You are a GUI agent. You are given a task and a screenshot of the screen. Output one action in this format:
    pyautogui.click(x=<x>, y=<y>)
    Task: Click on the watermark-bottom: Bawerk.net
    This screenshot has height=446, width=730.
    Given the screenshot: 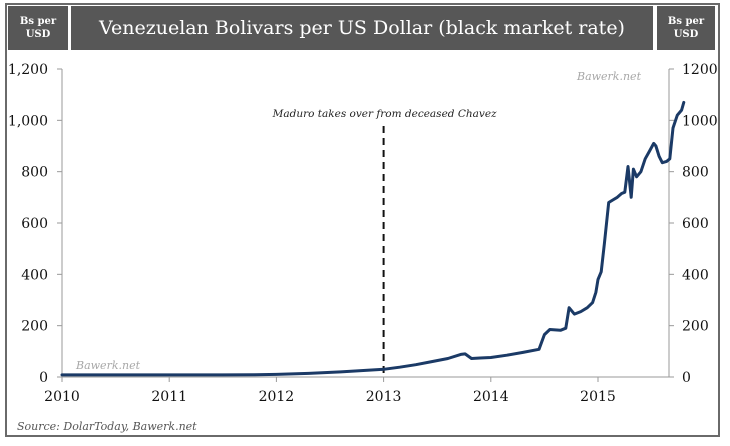 What is the action you would take?
    pyautogui.click(x=108, y=365)
    